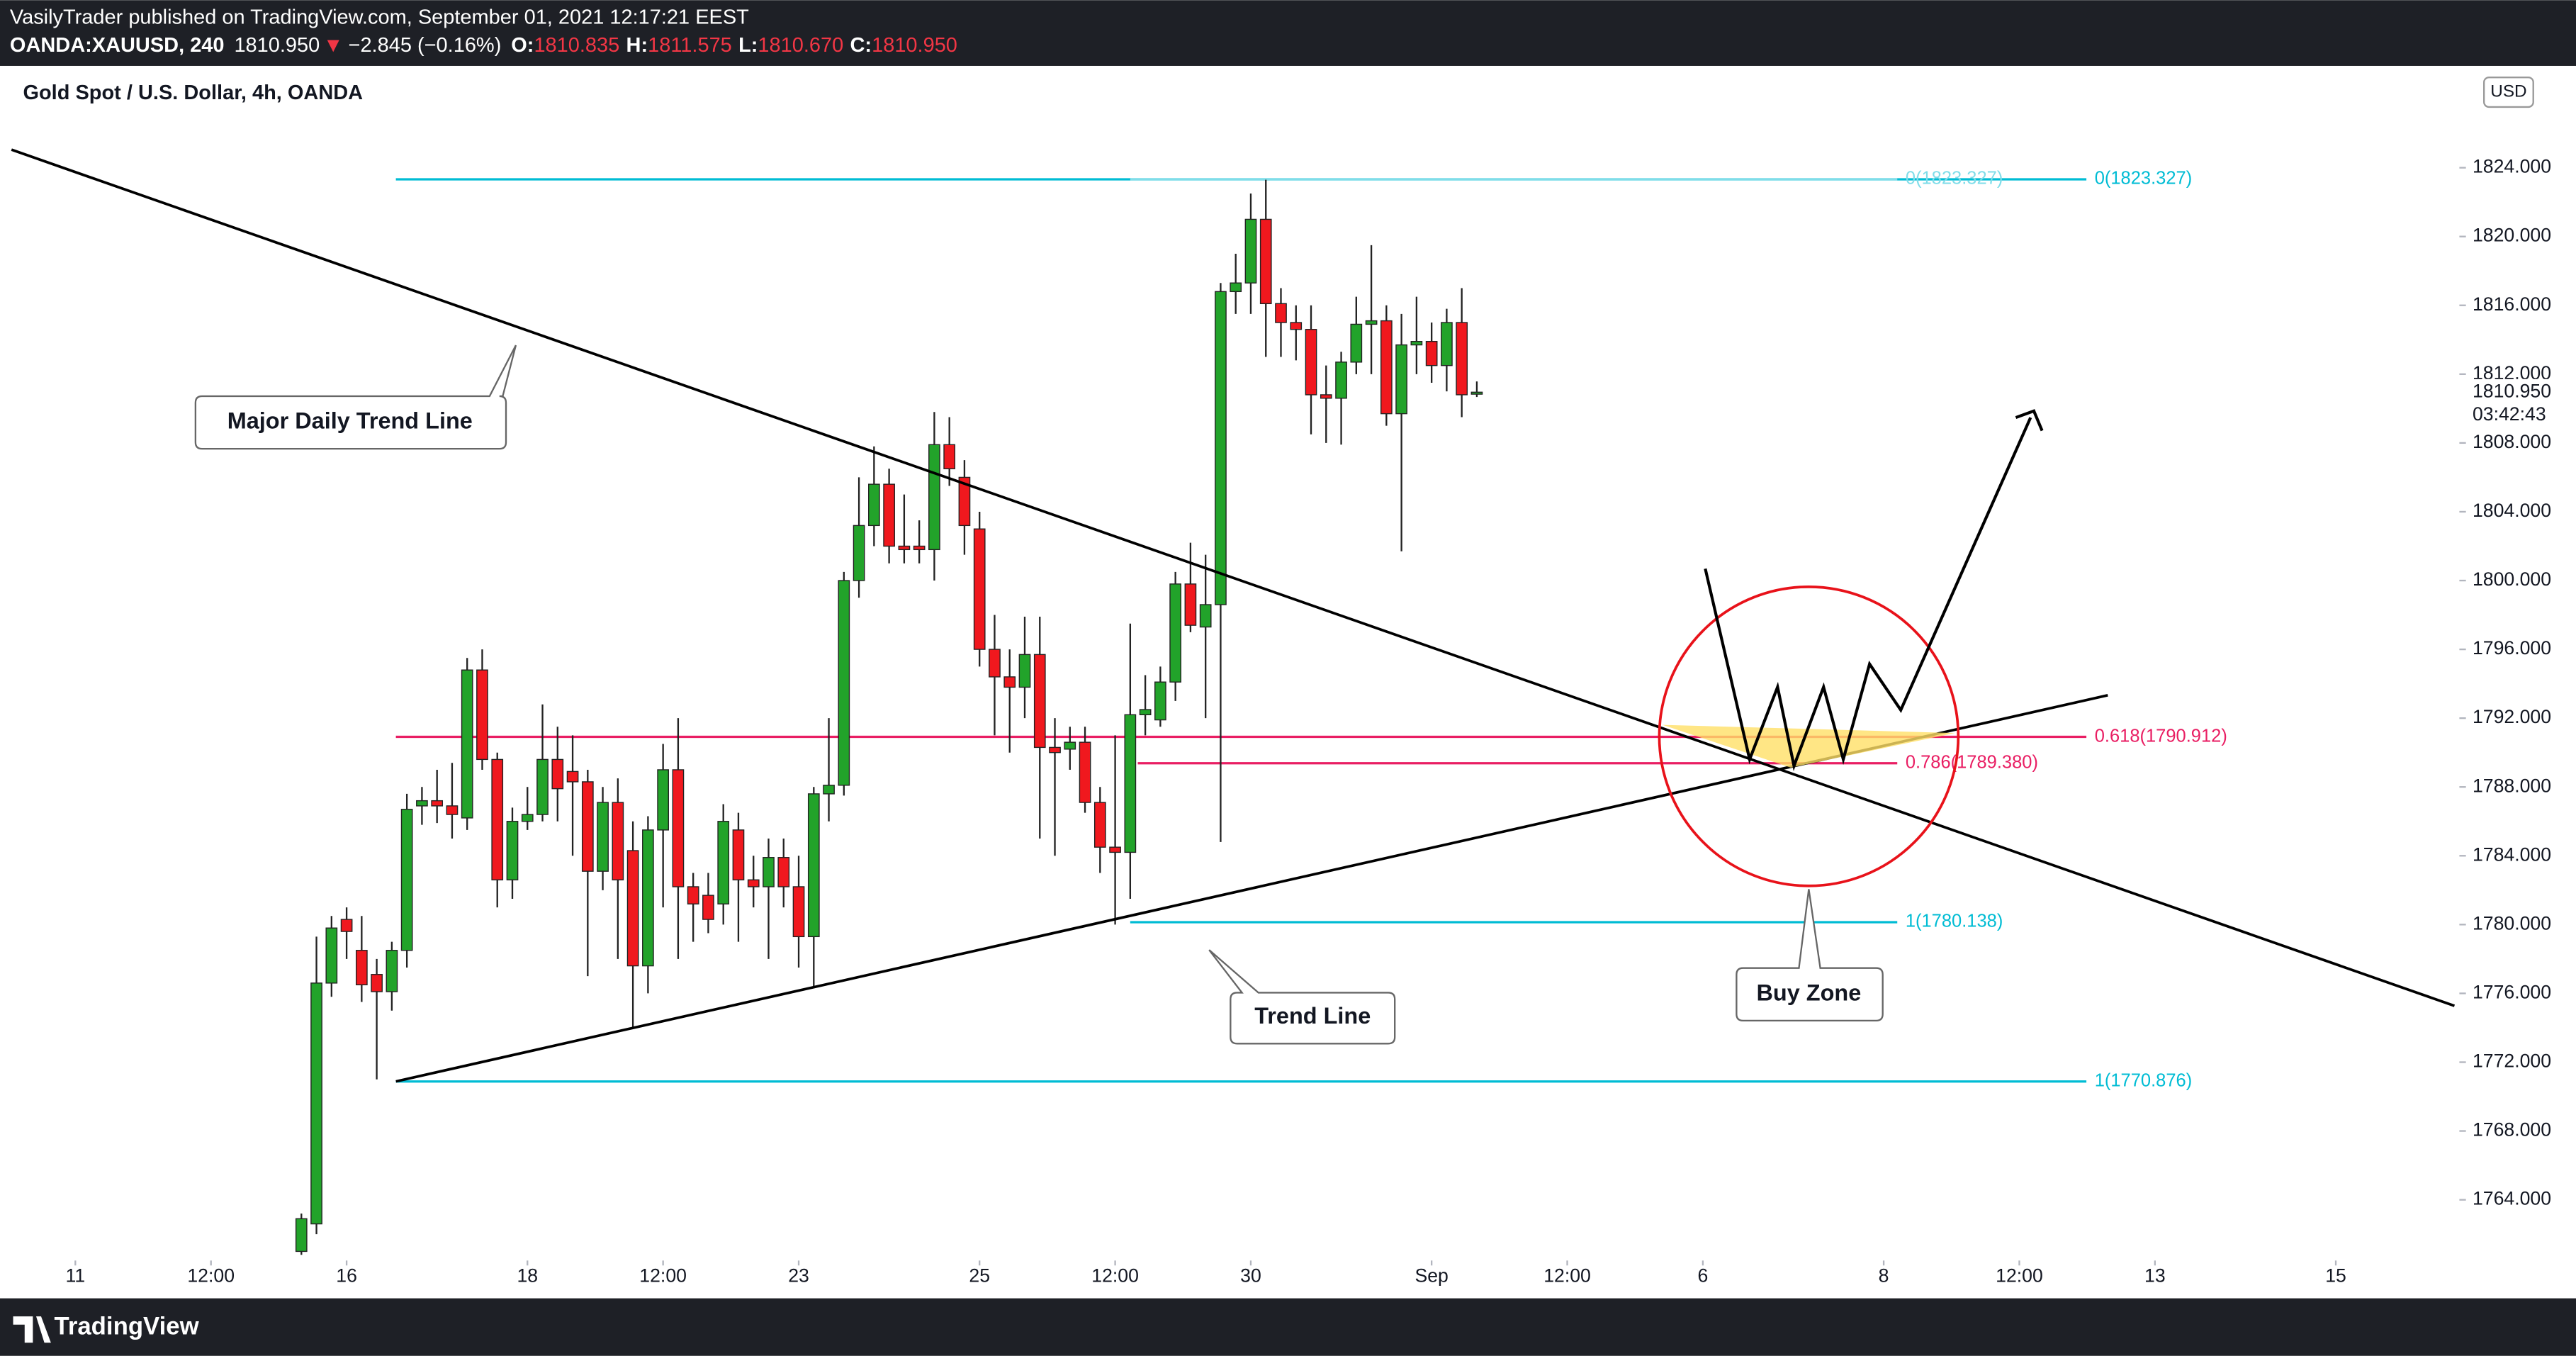 The width and height of the screenshot is (2576, 1356). Describe the element at coordinates (2512, 391) in the screenshot. I see `price-label: 1810.950` at that location.